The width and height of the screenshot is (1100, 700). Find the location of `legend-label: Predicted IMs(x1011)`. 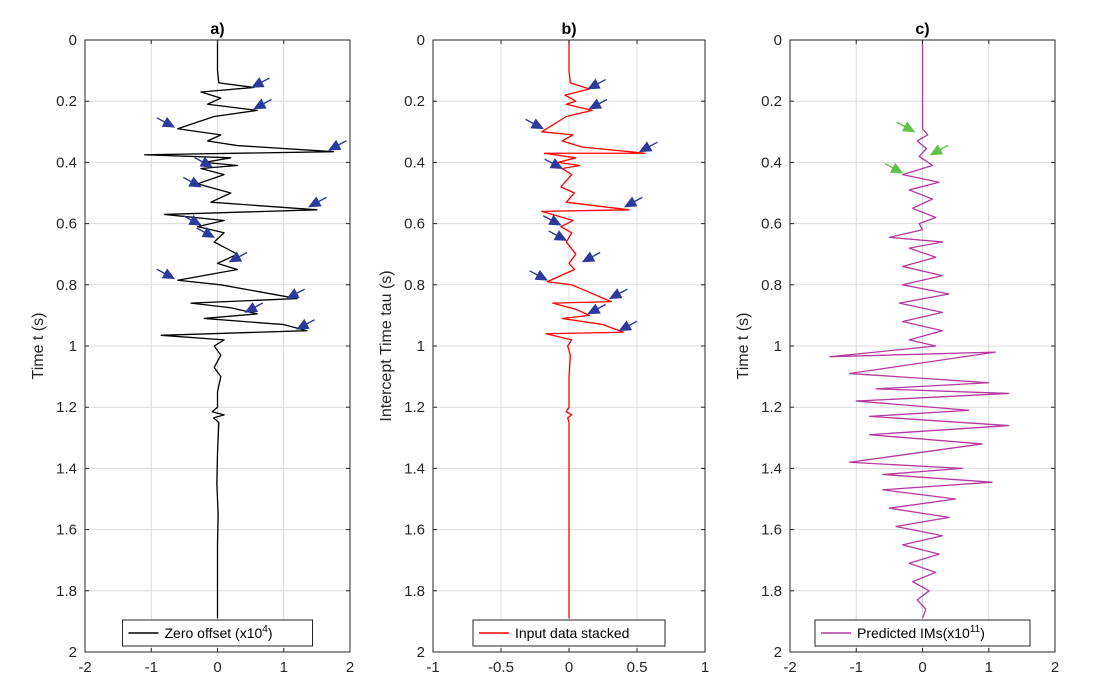

legend-label: Predicted IMs(x1011) is located at coordinates (921, 632).